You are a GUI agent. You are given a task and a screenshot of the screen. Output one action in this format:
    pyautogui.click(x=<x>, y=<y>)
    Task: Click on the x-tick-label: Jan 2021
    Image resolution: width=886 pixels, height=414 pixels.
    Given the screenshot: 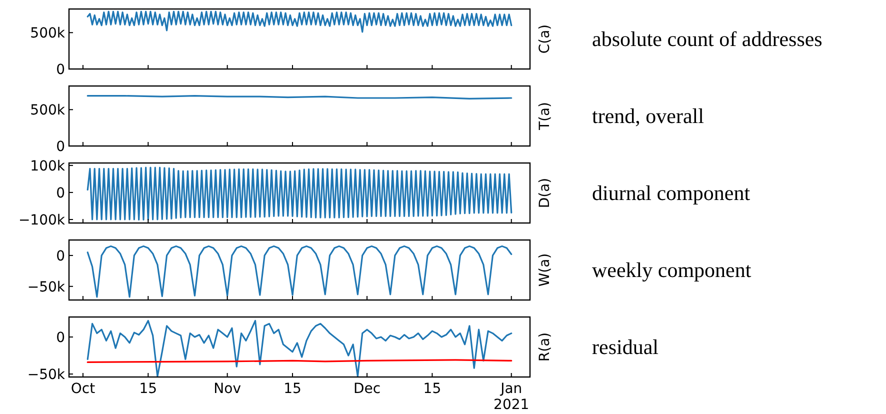 What is the action you would take?
    pyautogui.click(x=512, y=397)
    